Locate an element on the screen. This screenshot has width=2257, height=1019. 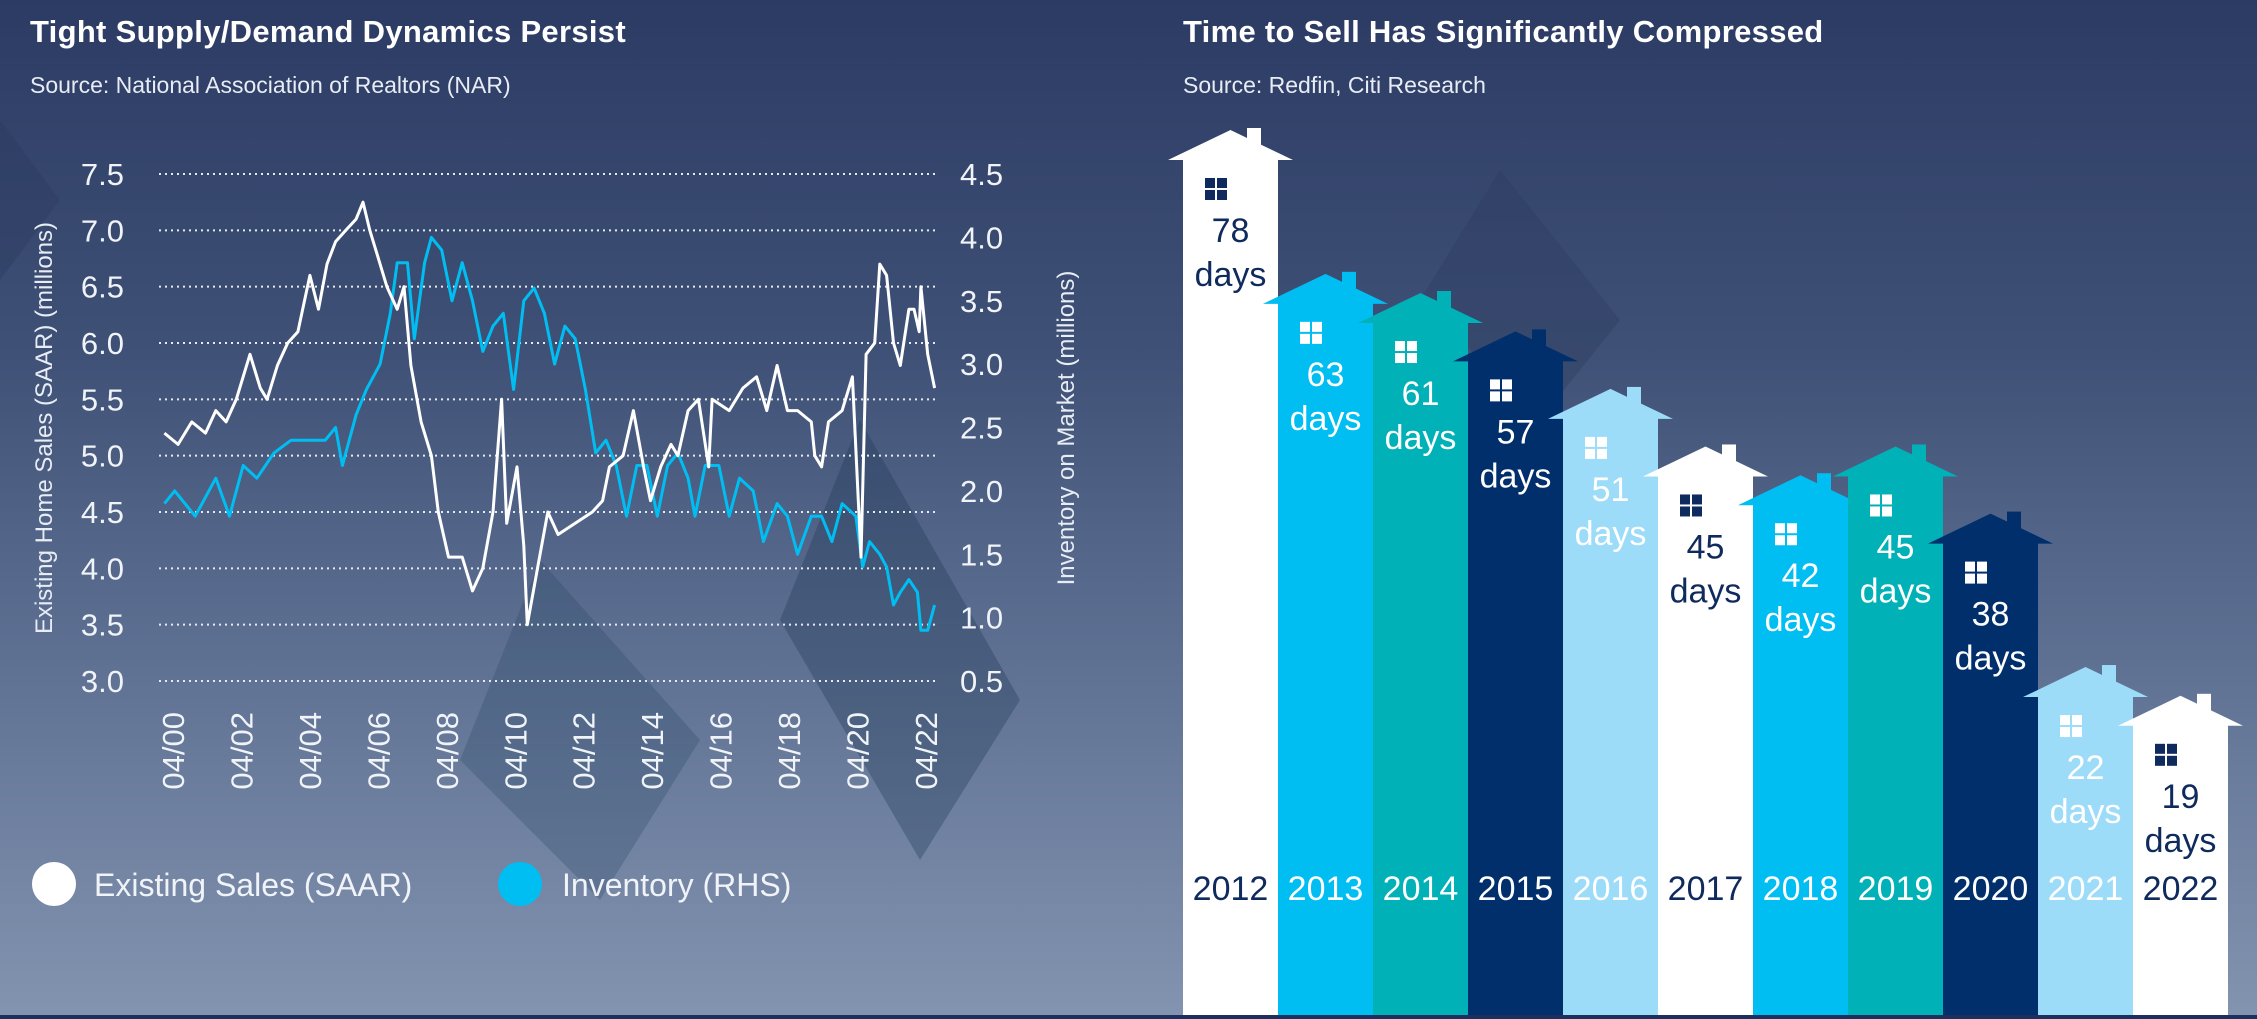
x-tick-label: 04/14 is located at coordinates (652, 751).